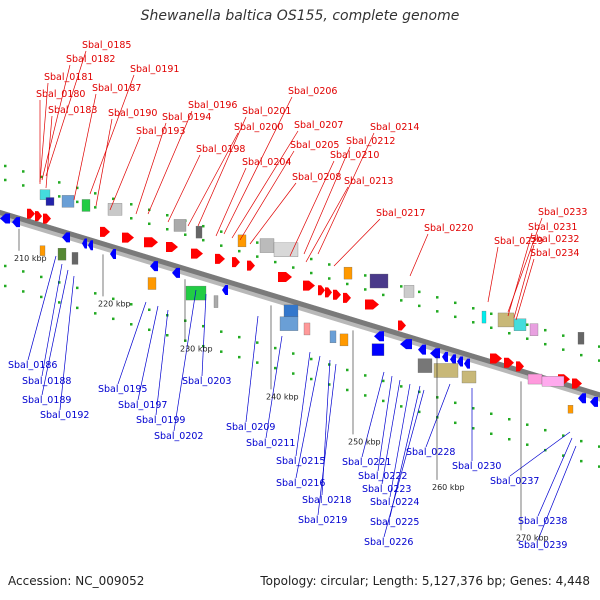 The width and height of the screenshot is (600, 600). What do you see at coordinates (116, 88) in the screenshot?
I see `gene-label-forward: Sbal_0187` at bounding box center [116, 88].